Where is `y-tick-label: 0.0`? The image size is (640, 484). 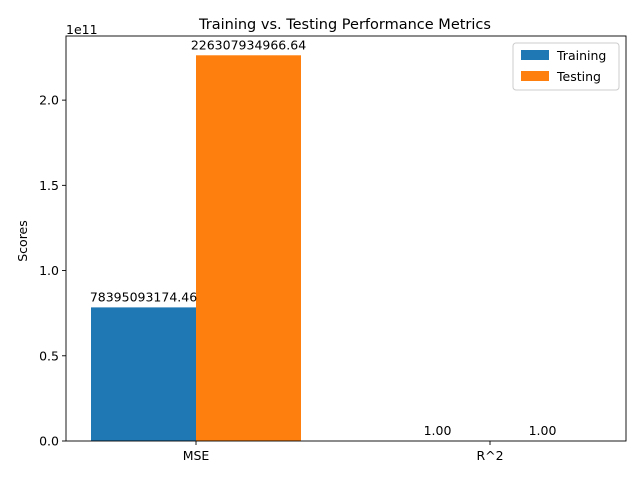 y-tick-label: 0.0 is located at coordinates (49, 441).